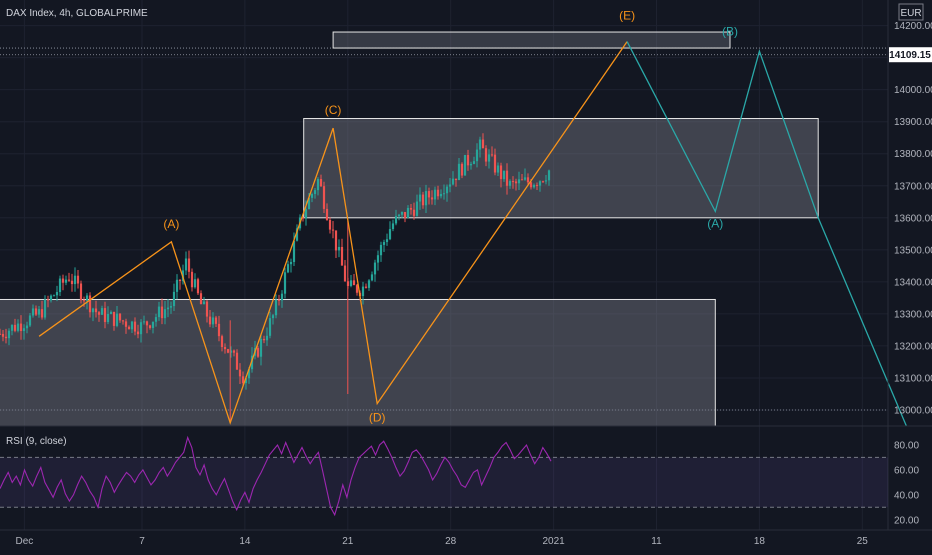  Describe the element at coordinates (906, 520) in the screenshot. I see `rsi-tick-label: 20.00` at that location.